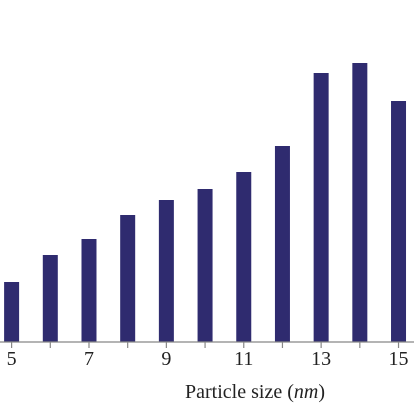 This screenshot has height=414, width=414. I want to click on x-axis-label-unit: nm, so click(306, 392).